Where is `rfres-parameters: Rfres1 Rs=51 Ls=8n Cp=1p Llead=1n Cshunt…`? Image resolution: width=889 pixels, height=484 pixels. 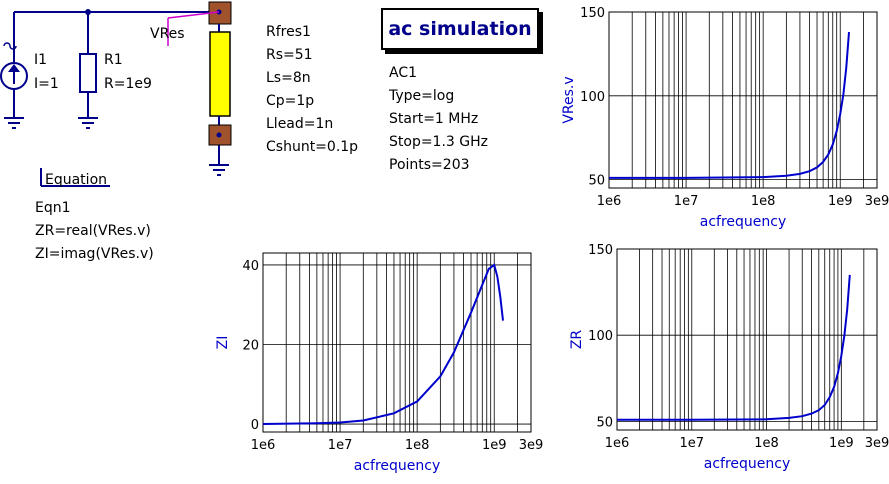 rfres-parameters: Rfres1 Rs=51 Ls=8n Cp=1p Llead=1n Cshunt… is located at coordinates (312, 90).